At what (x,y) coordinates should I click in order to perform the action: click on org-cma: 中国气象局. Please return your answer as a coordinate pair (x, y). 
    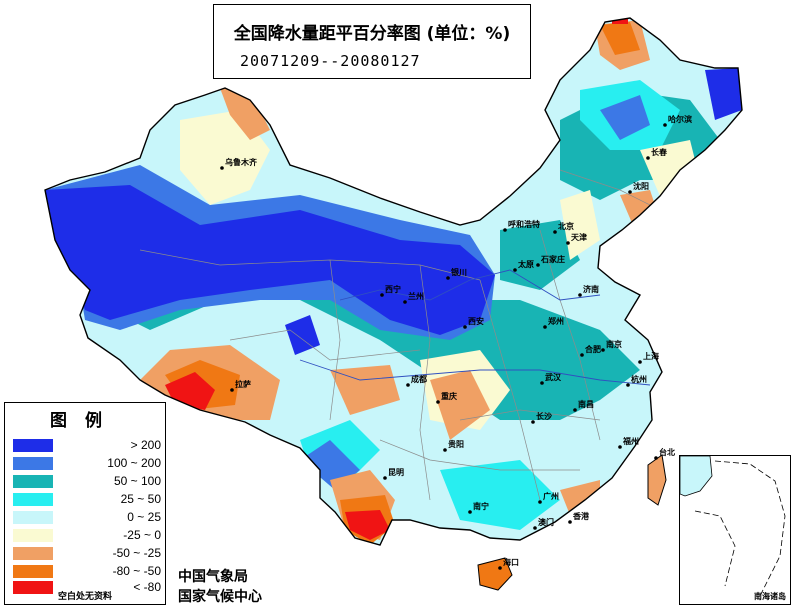
    Looking at the image, I should click on (213, 577).